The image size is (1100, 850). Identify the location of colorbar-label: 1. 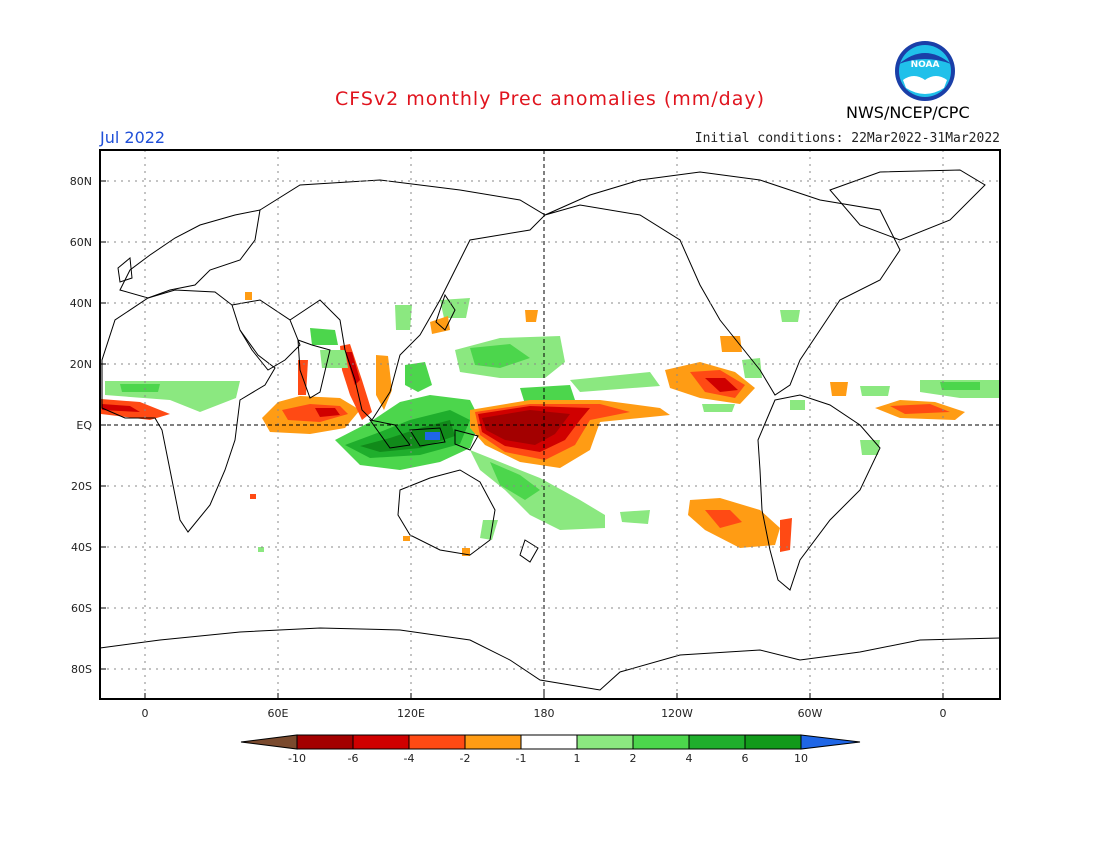
(577, 758).